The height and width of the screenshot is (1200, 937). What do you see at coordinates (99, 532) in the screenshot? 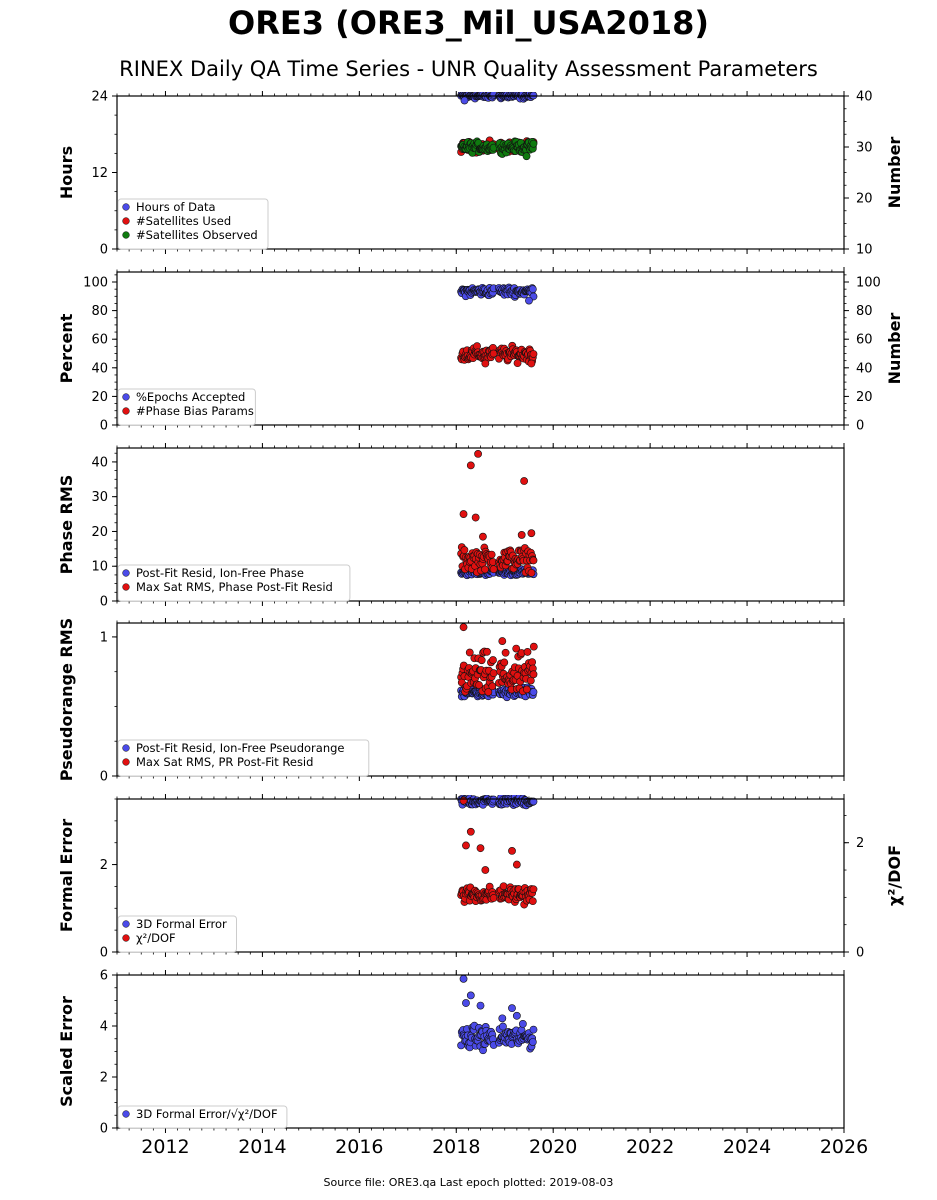
I see `y-tick-label: 20` at bounding box center [99, 532].